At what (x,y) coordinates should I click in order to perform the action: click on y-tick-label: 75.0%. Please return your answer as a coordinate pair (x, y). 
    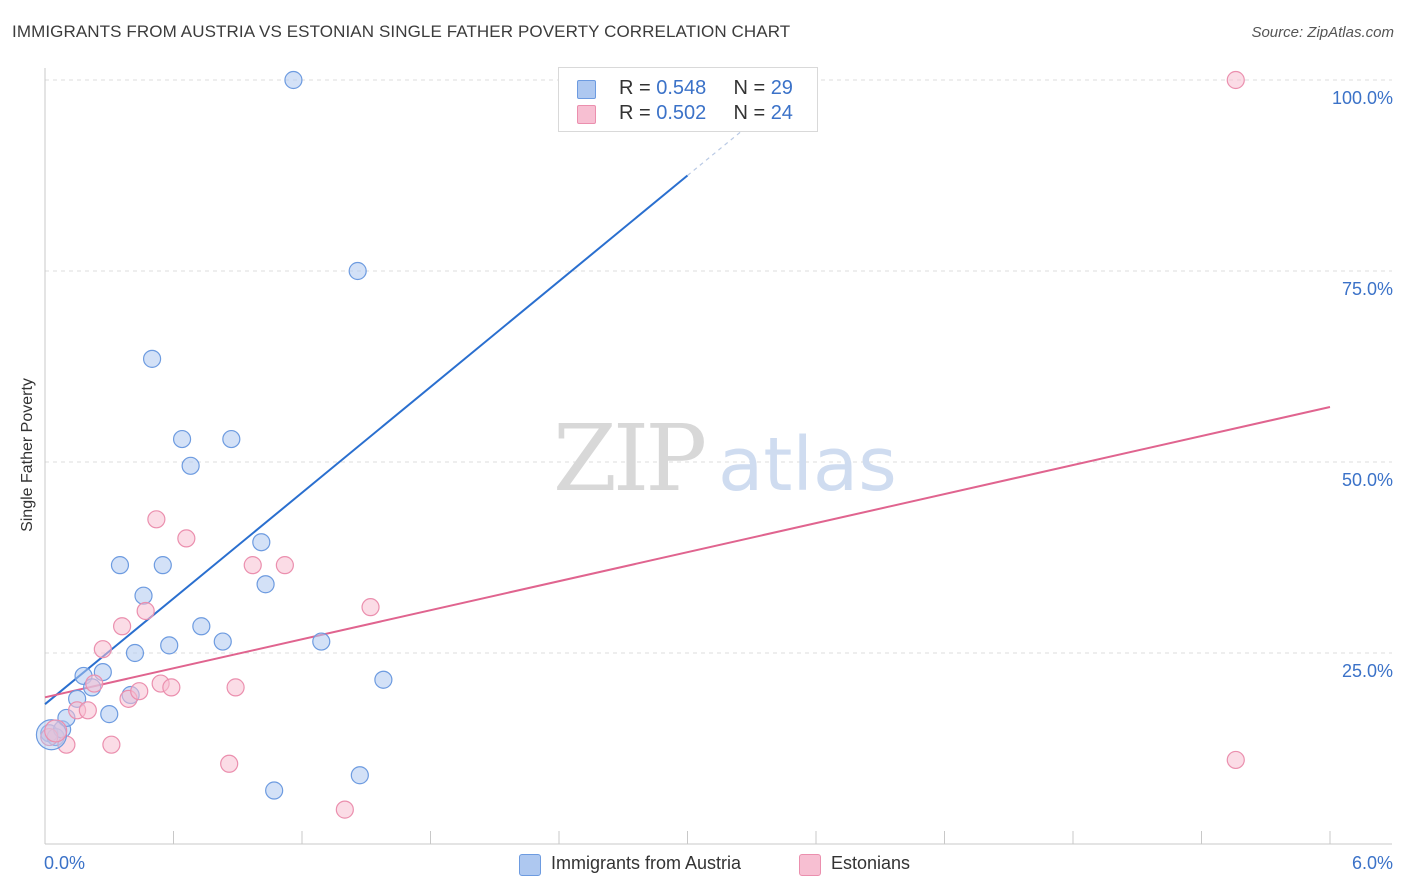
    Looking at the image, I should click on (1367, 289).